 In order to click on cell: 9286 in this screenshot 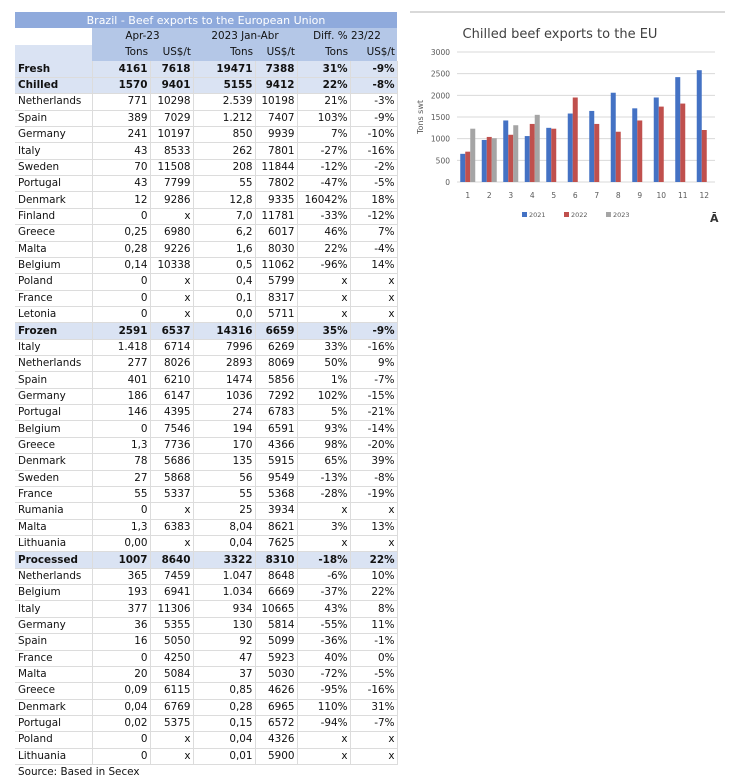, I will do `click(172, 200)`.